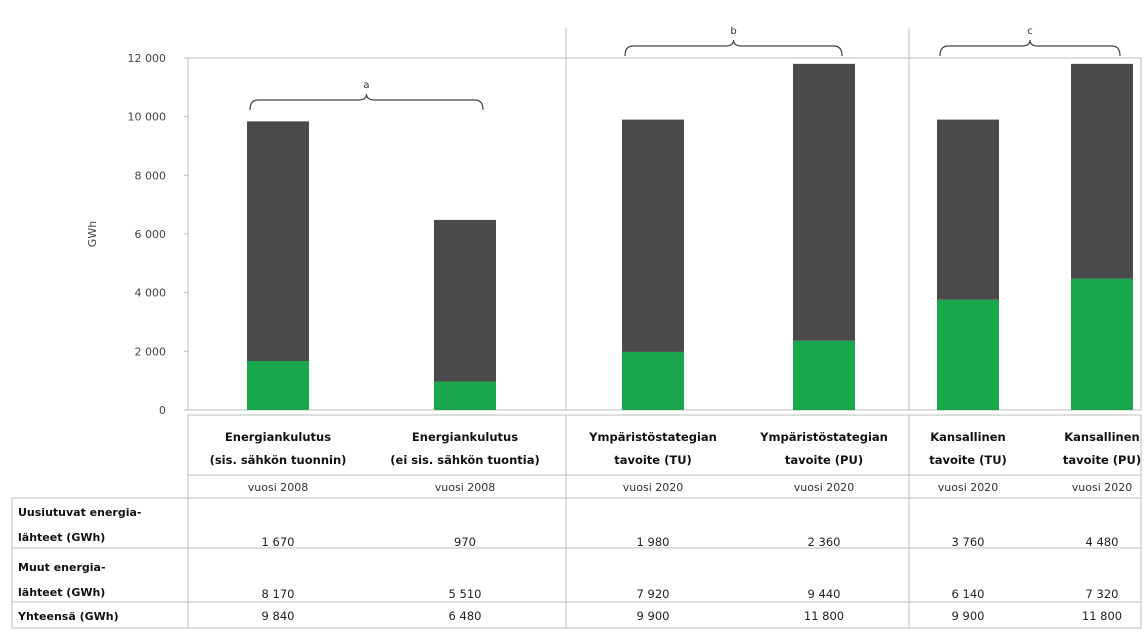 Image resolution: width=1145 pixels, height=639 pixels. I want to click on table-cell: 6 480, so click(465, 616).